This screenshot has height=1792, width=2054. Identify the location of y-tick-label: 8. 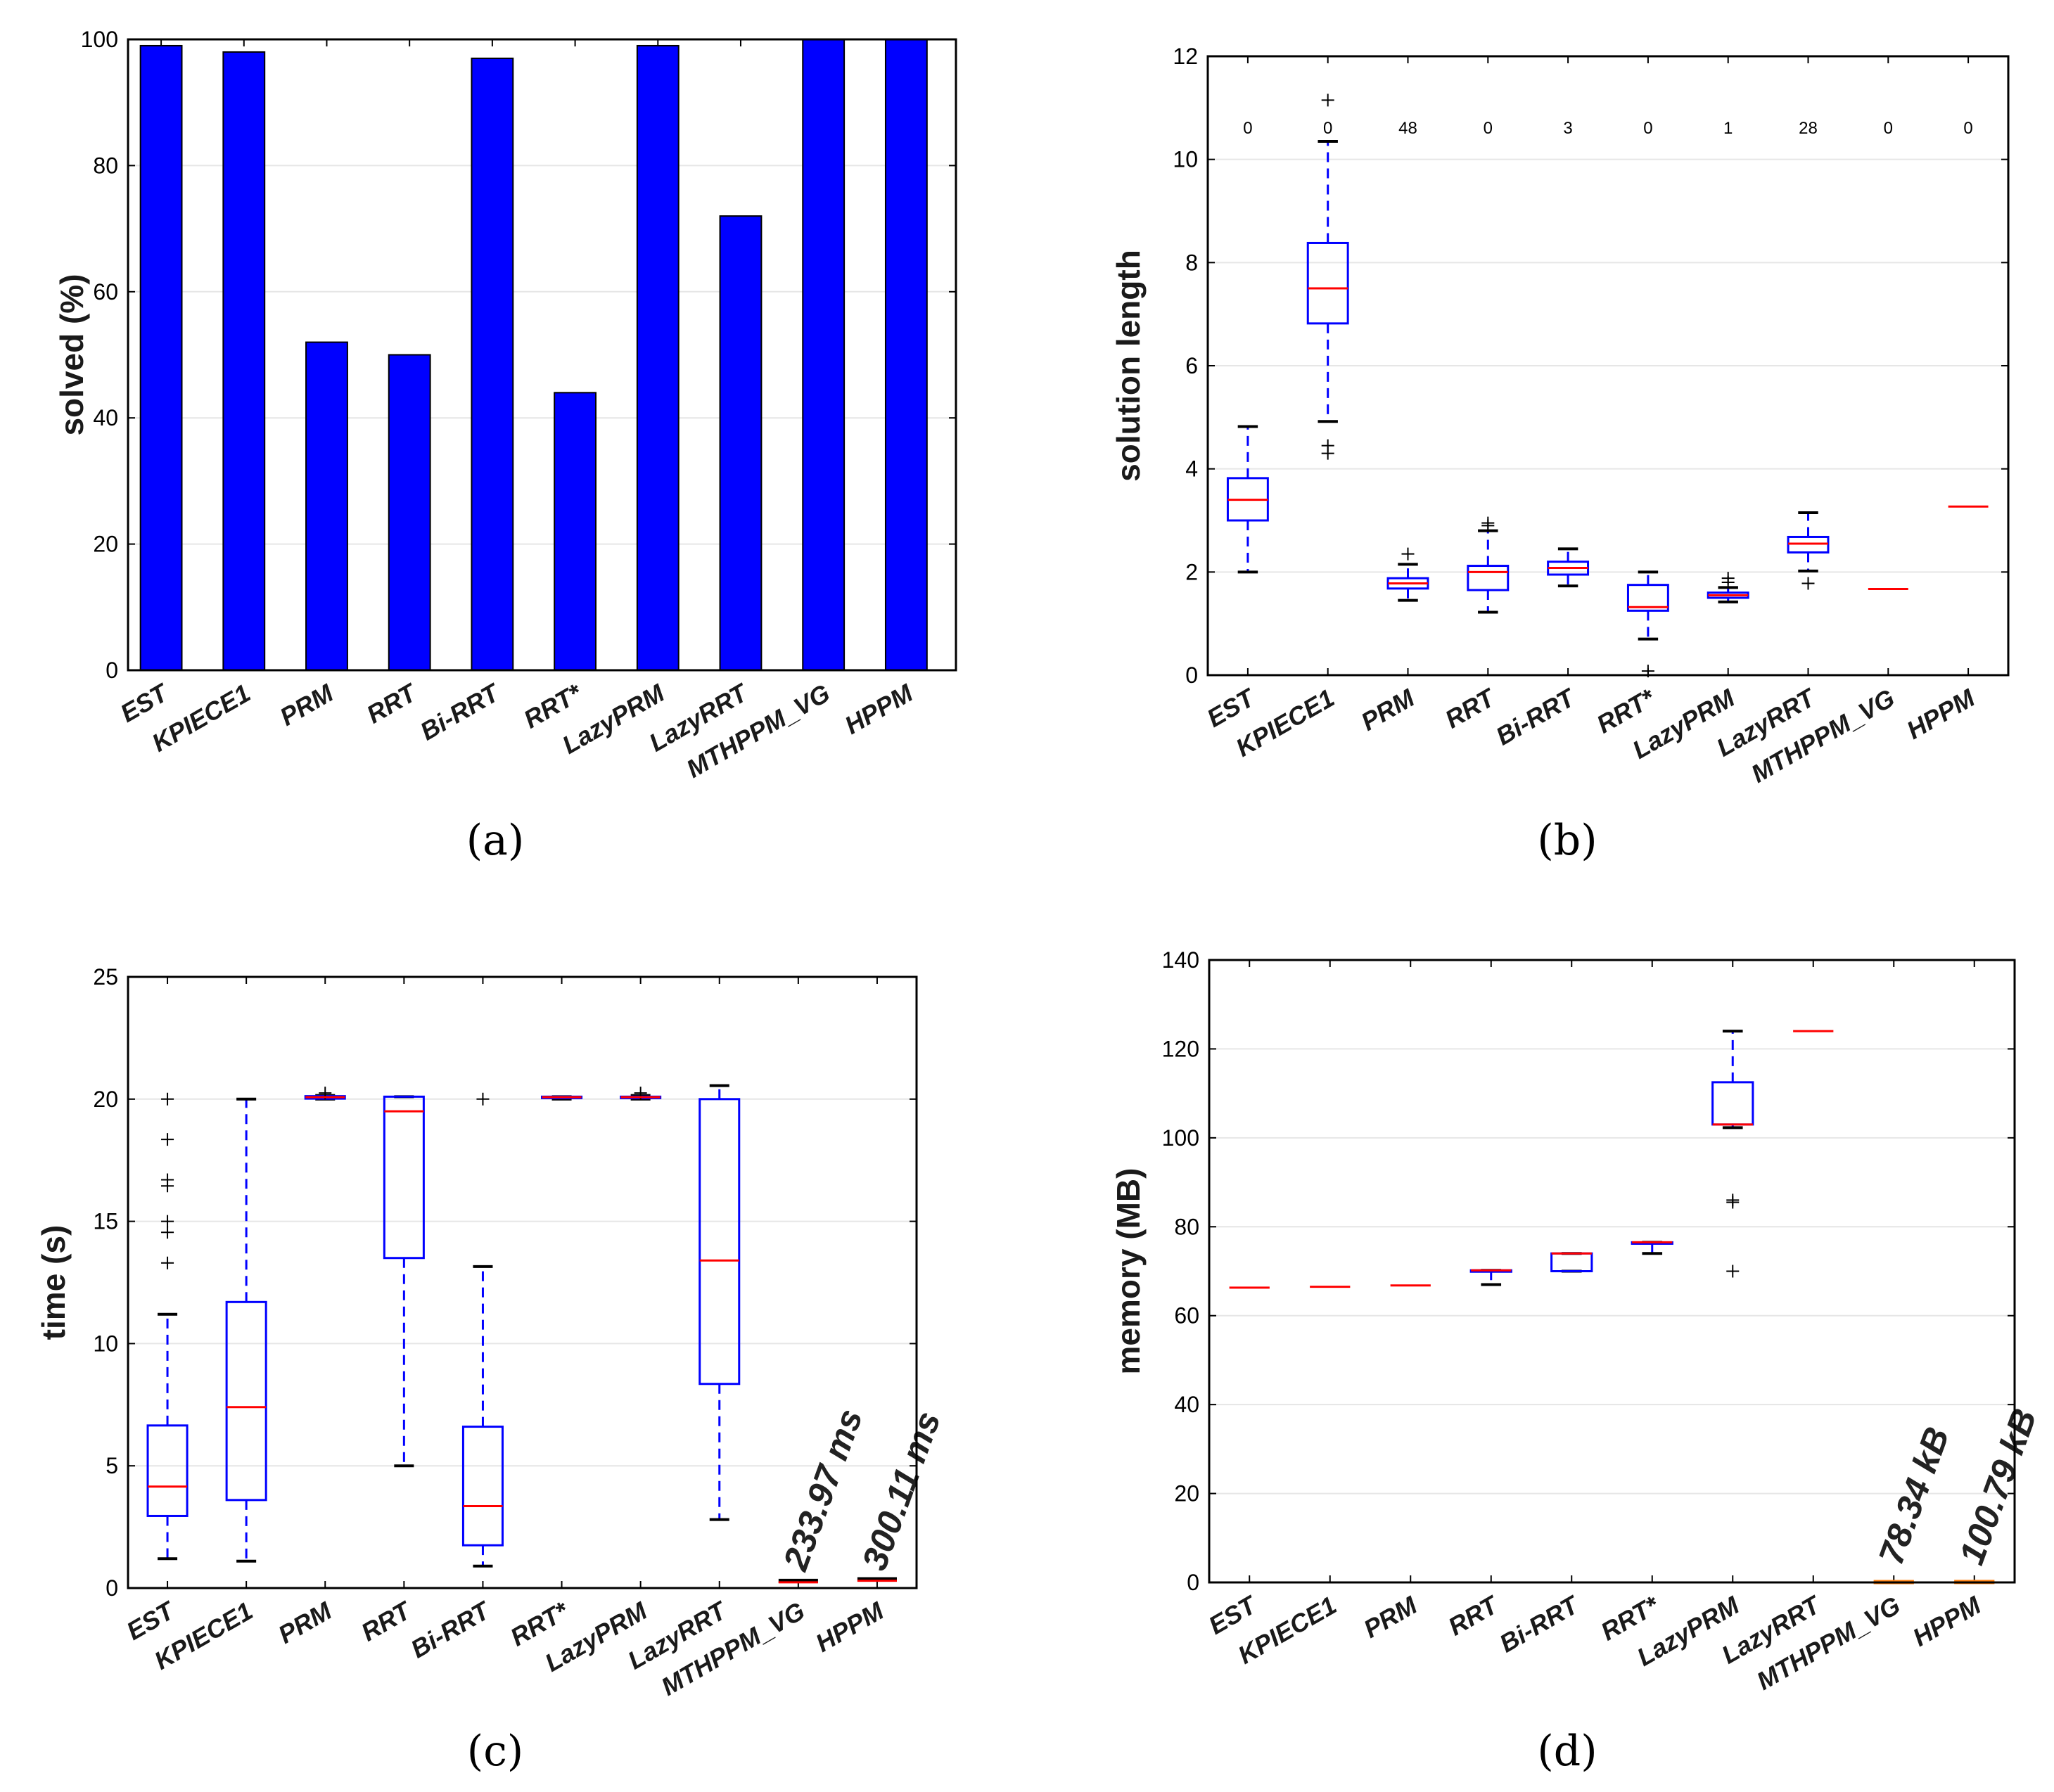
(1191, 262).